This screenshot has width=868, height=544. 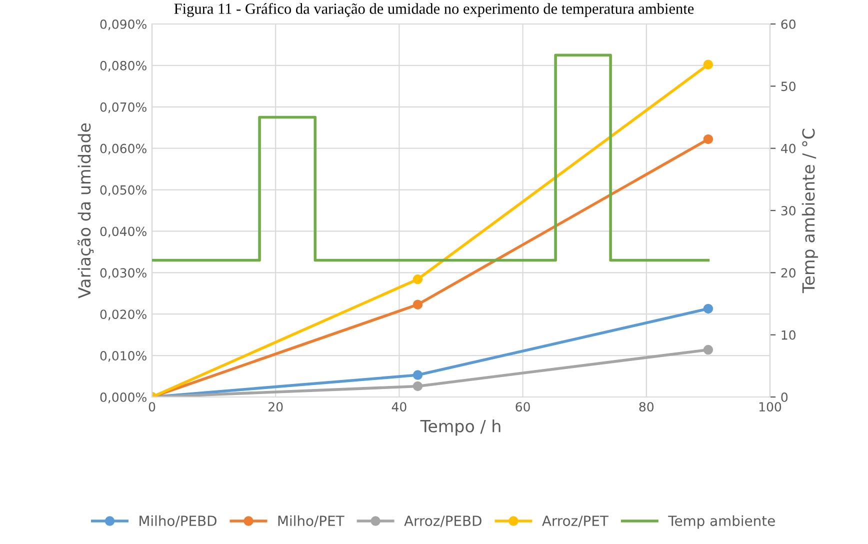 I want to click on x-tick-label: 80, so click(x=646, y=407).